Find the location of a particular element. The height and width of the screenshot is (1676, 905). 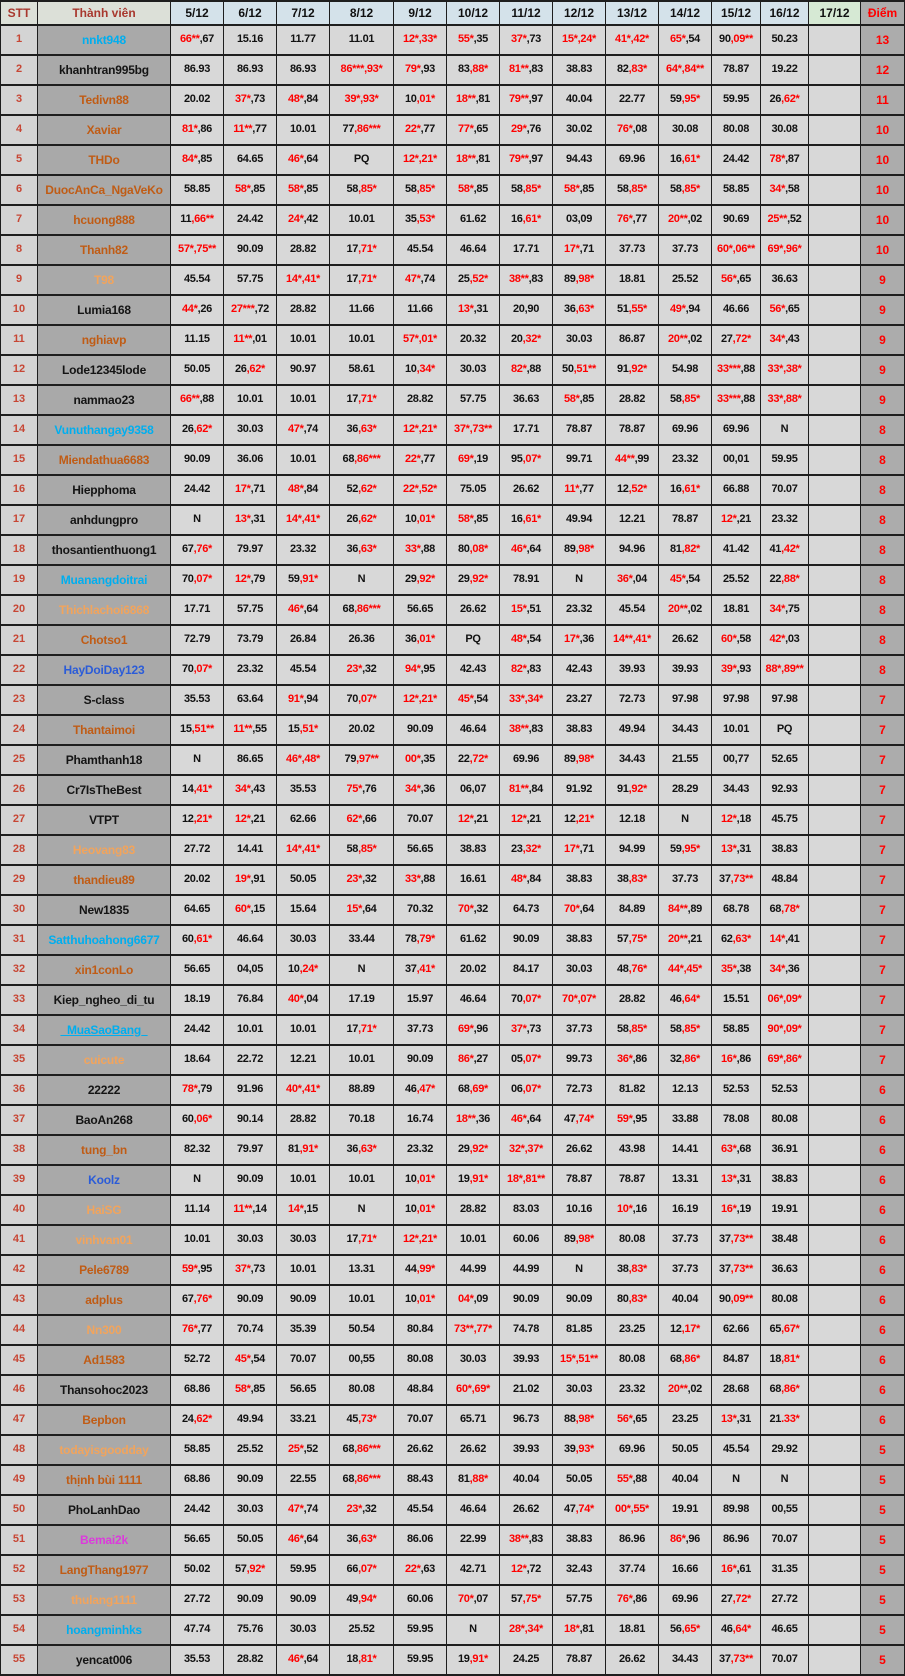

date-cell: 70.74 is located at coordinates (250, 1330).